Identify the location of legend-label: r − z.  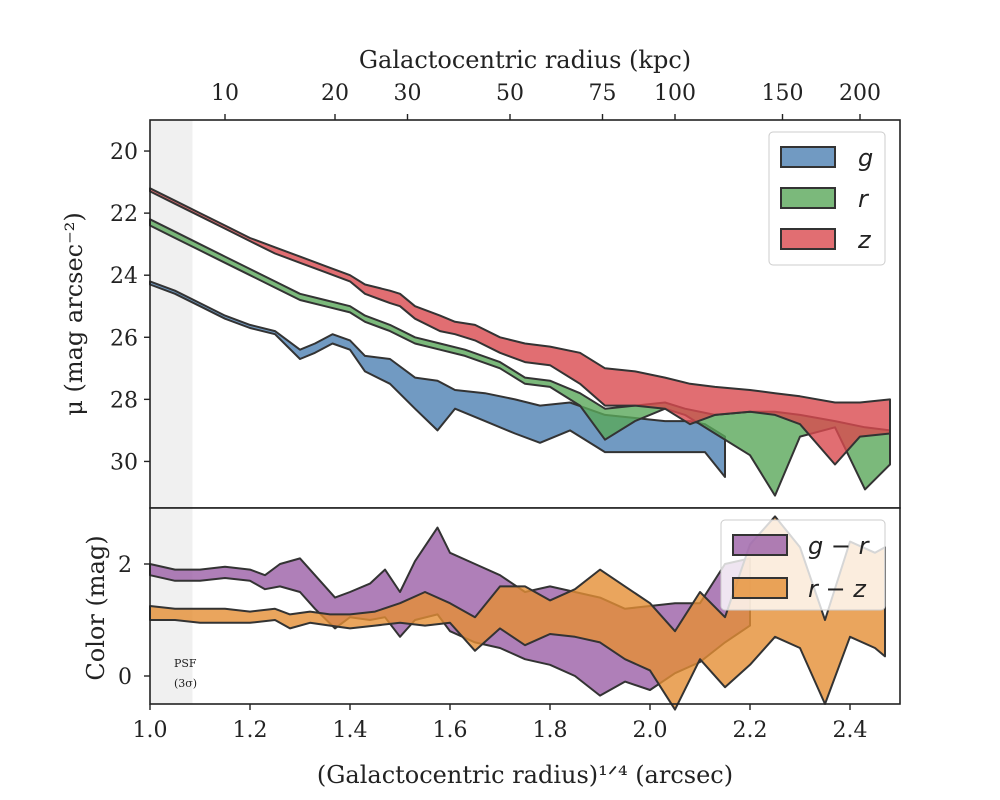
(837, 589).